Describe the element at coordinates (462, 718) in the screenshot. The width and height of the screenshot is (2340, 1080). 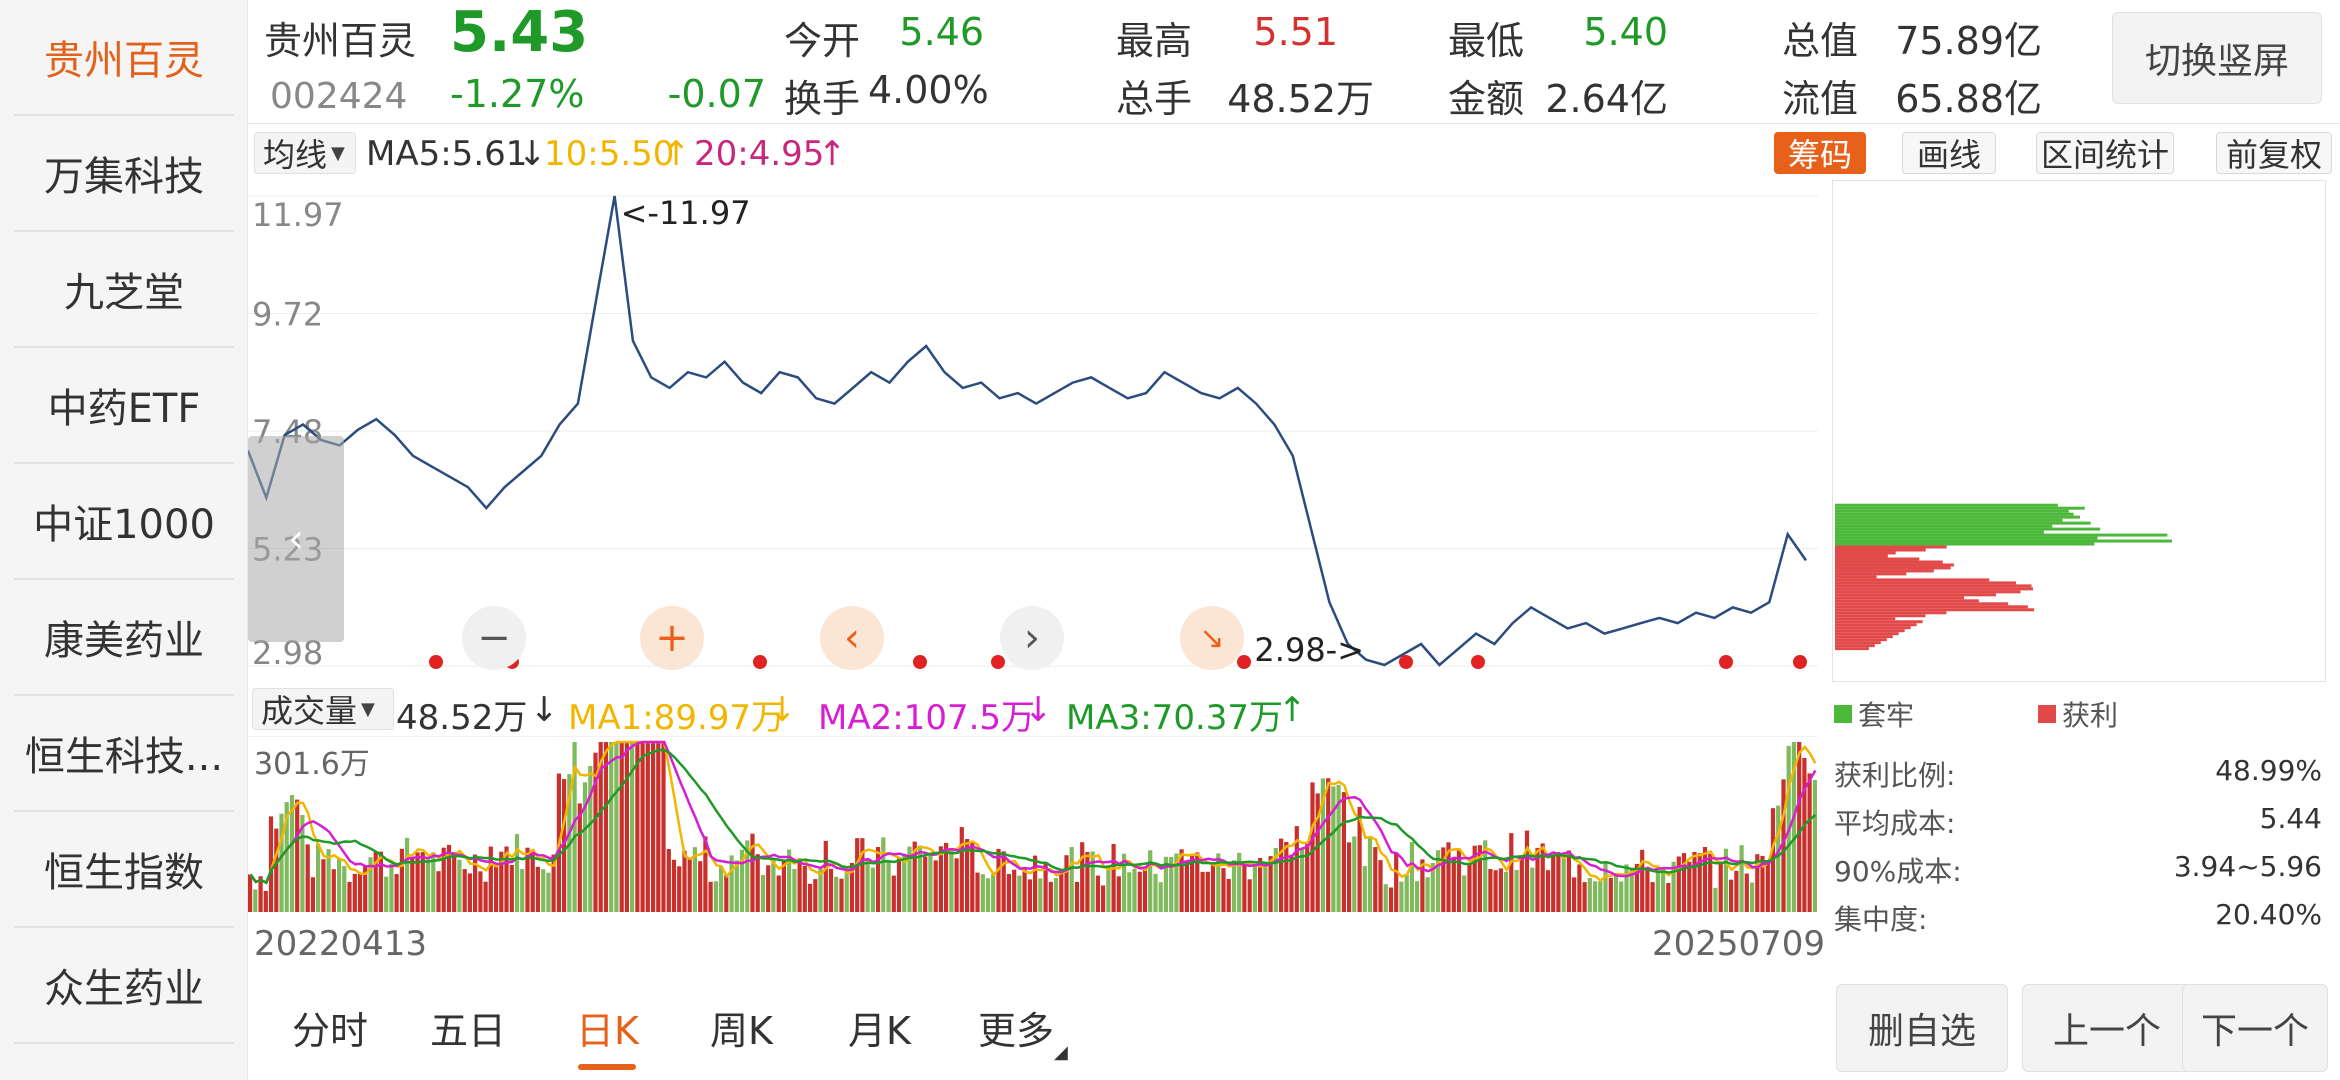
I see `volume-legend: 48.52万` at that location.